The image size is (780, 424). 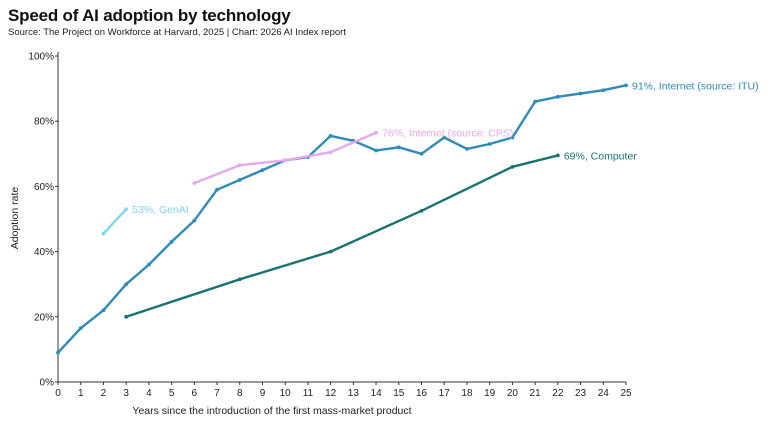 What do you see at coordinates (44, 122) in the screenshot?
I see `y-tick-label: 80%` at bounding box center [44, 122].